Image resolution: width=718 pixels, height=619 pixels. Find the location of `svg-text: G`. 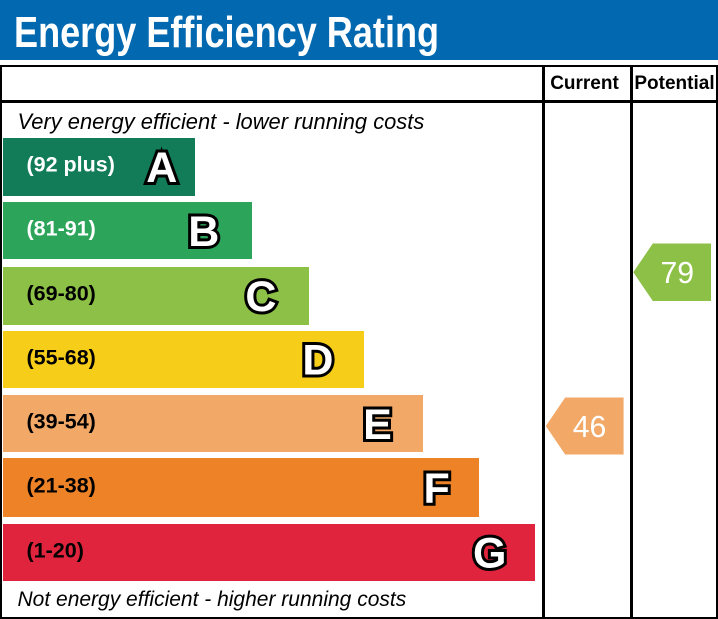

svg-text: G is located at coordinates (489, 554).